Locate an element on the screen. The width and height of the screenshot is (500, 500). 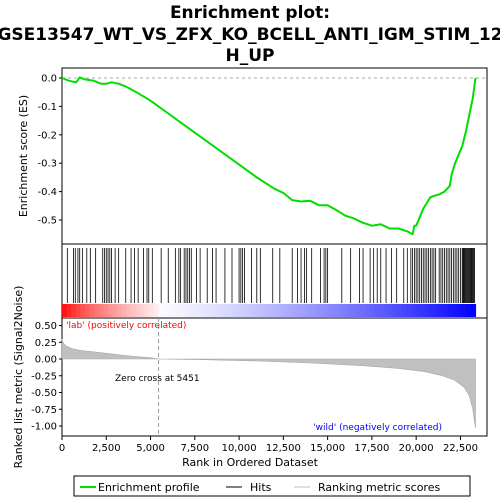
x-tick-label: 2,500 is located at coordinates (106, 448).